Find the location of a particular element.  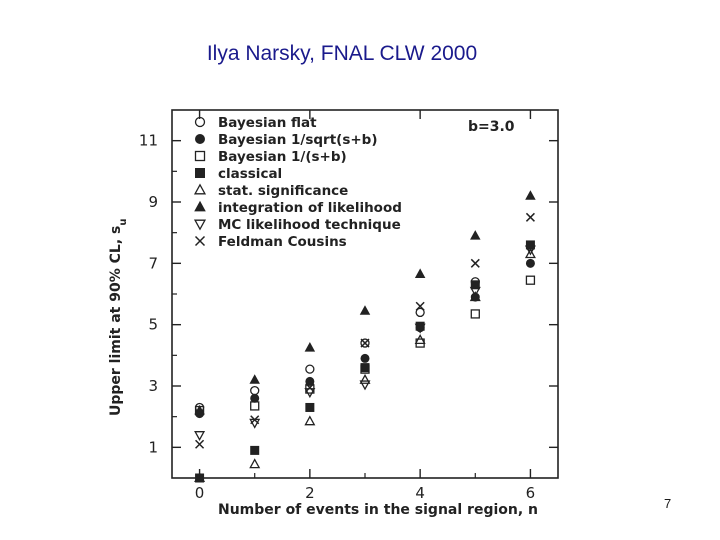

point-s7-2-stroke-b is located at coordinates (310, 388).